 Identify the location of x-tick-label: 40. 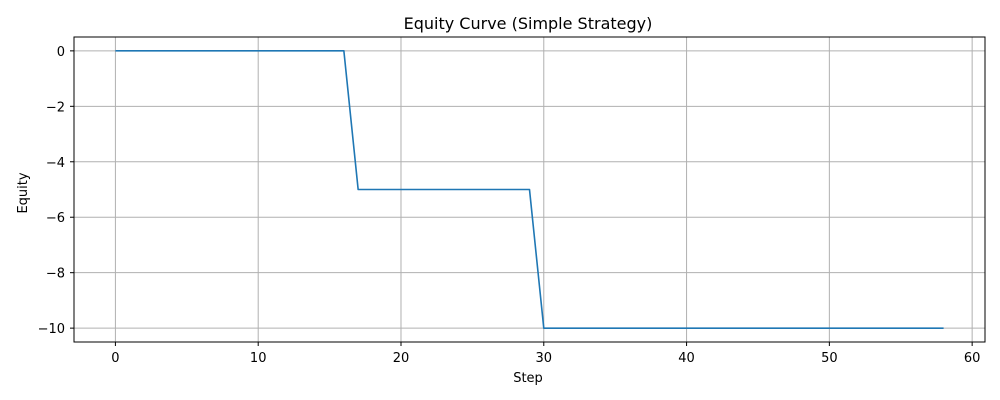
(686, 358).